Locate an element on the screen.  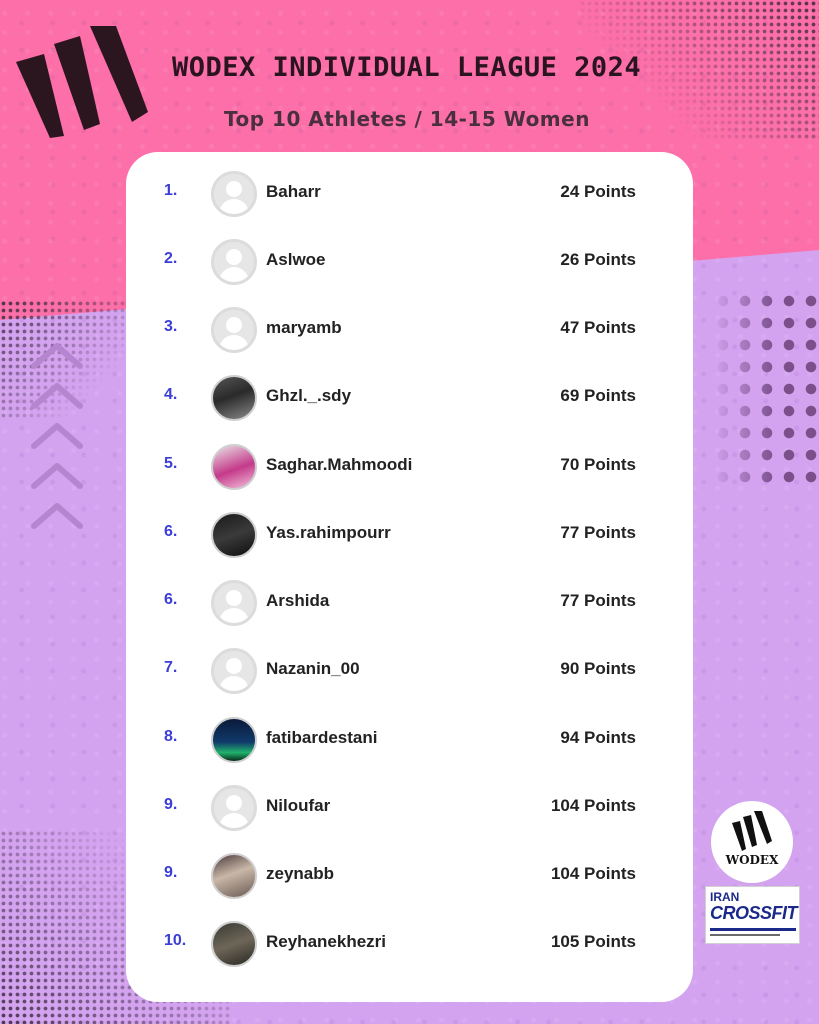
athlete-points: 24 Points is located at coordinates (598, 191).